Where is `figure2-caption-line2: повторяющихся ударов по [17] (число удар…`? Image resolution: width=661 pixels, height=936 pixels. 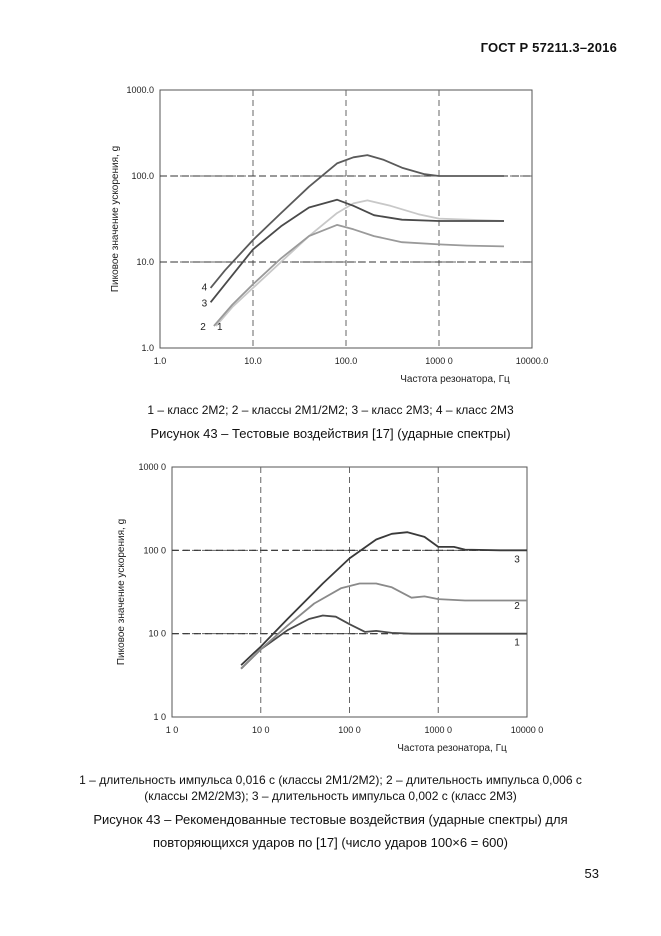 figure2-caption-line2: повторяющихся ударов по [17] (число удар… is located at coordinates (330, 842).